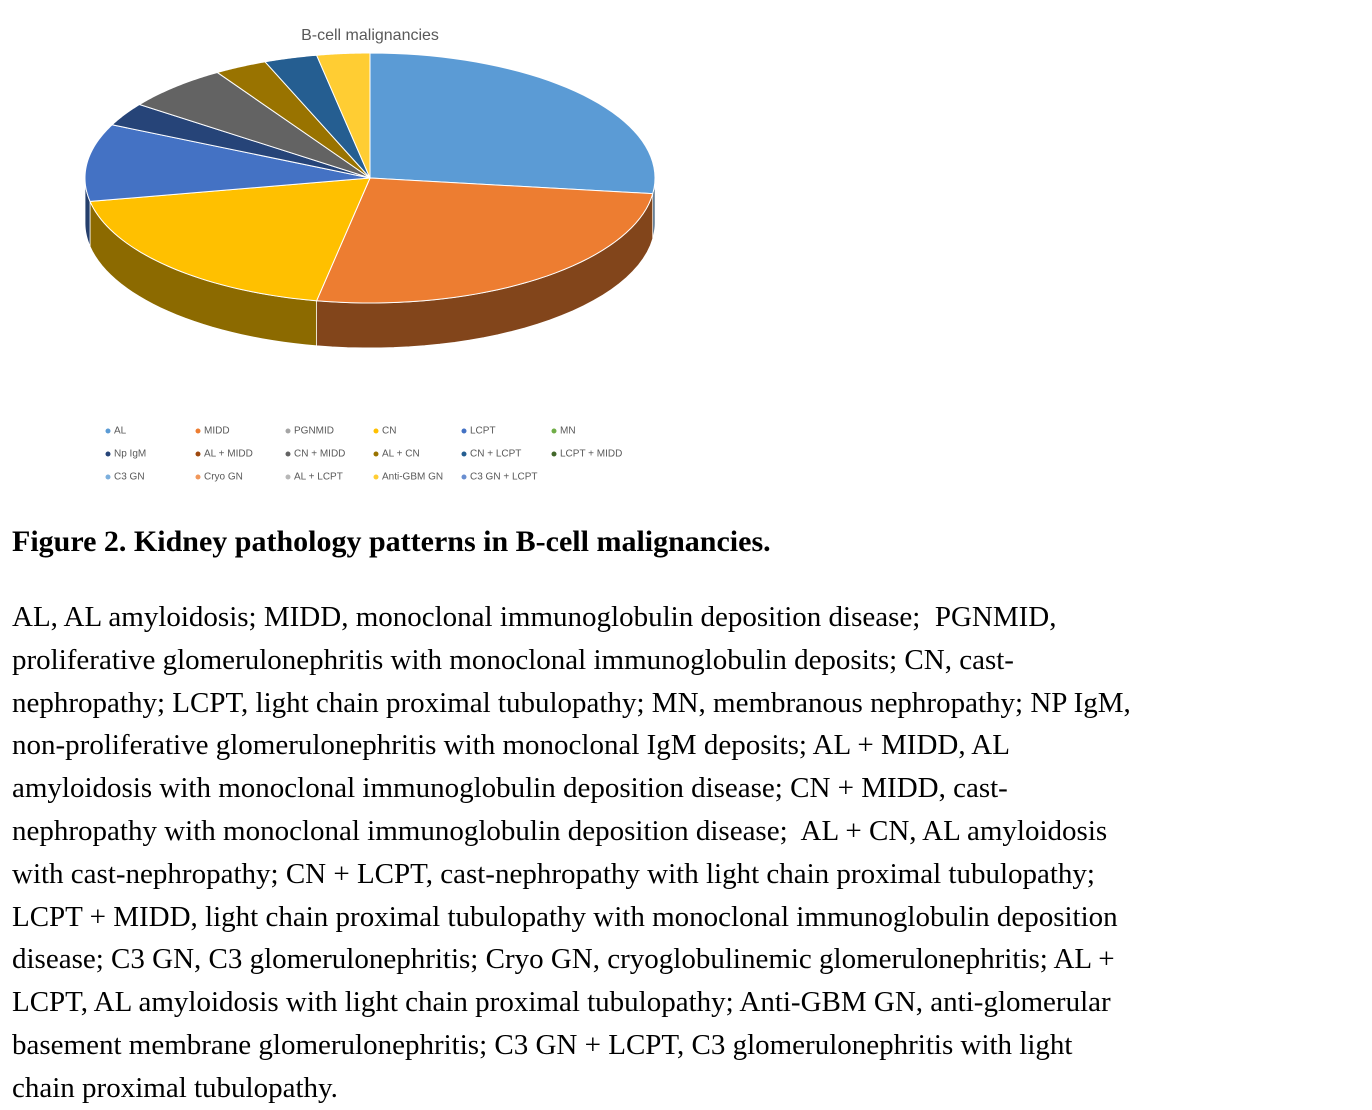 Image resolution: width=1372 pixels, height=1110 pixels. Describe the element at coordinates (217, 431) in the screenshot. I see `legend-label: MIDD` at that location.